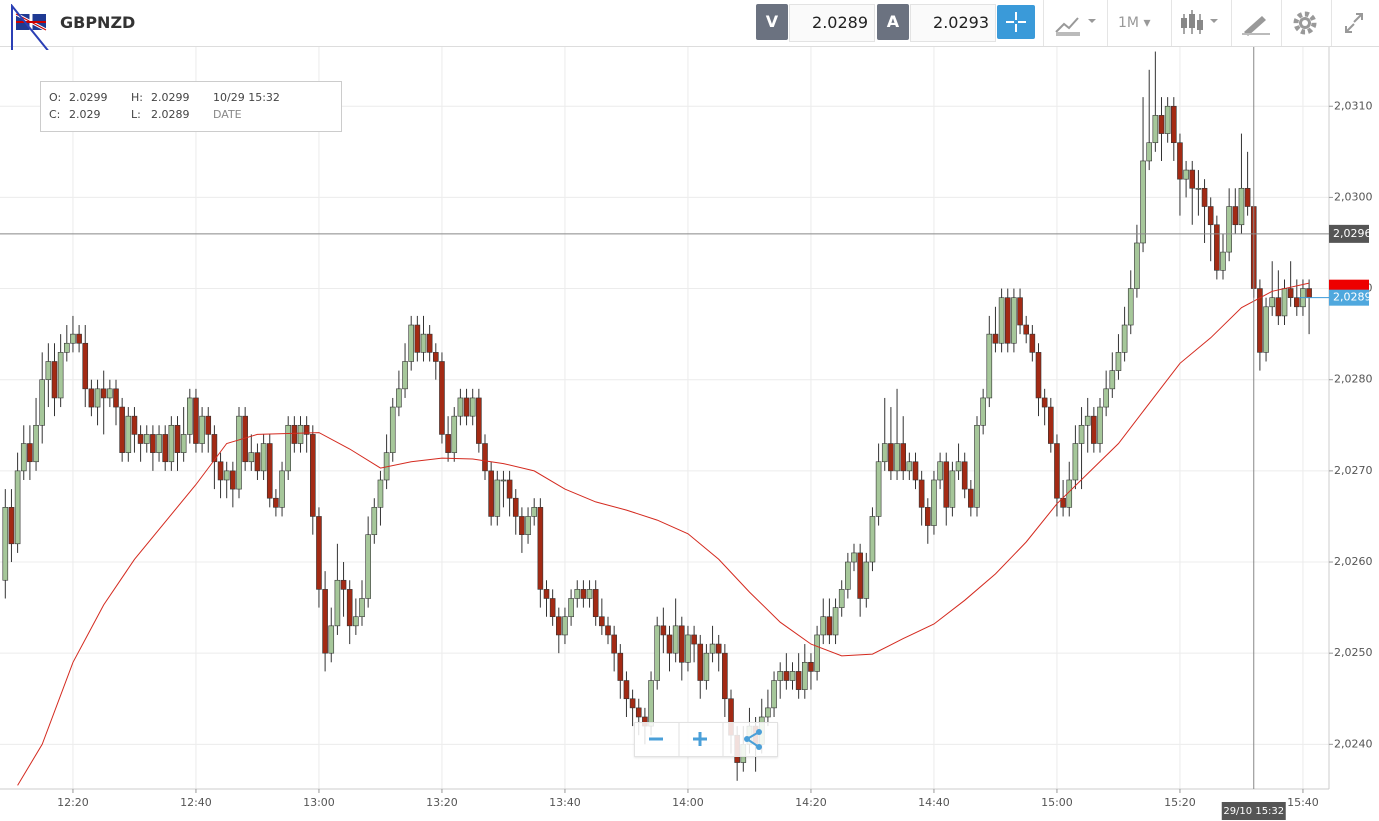 This screenshot has width=1379, height=821. I want to click on price-label-bg, so click(1349, 233).